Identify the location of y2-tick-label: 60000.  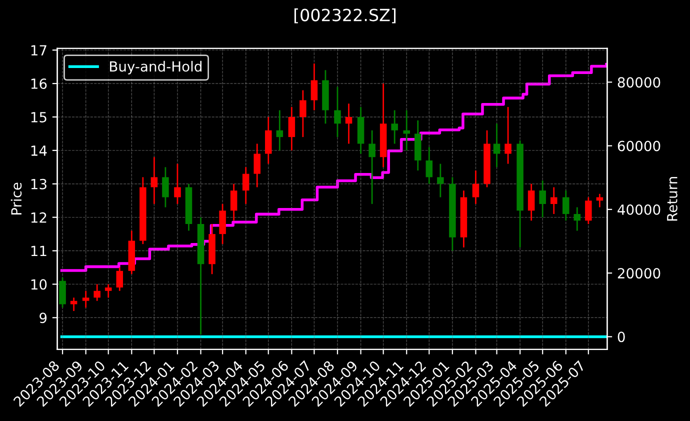
(639, 146).